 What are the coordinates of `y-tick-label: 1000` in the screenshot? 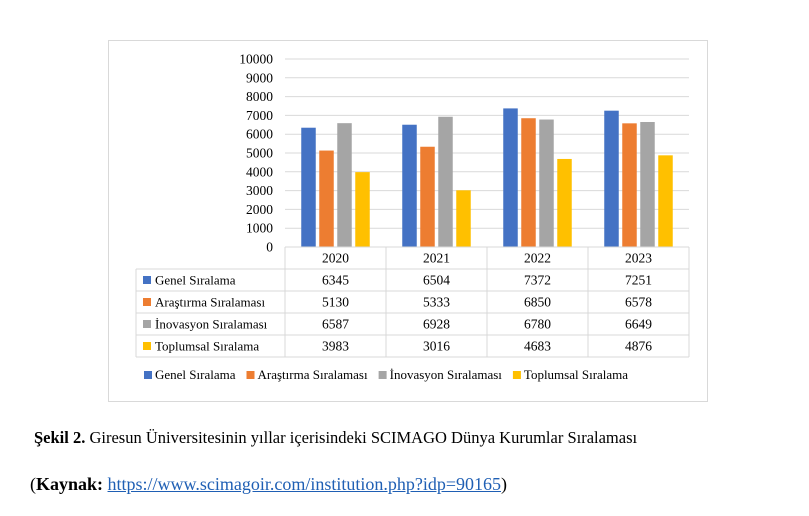 It's located at (259, 228).